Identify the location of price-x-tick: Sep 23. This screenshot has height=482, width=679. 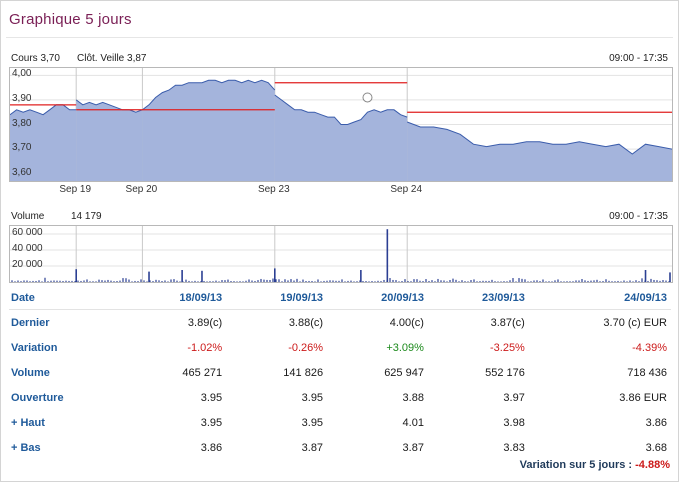
(273, 189).